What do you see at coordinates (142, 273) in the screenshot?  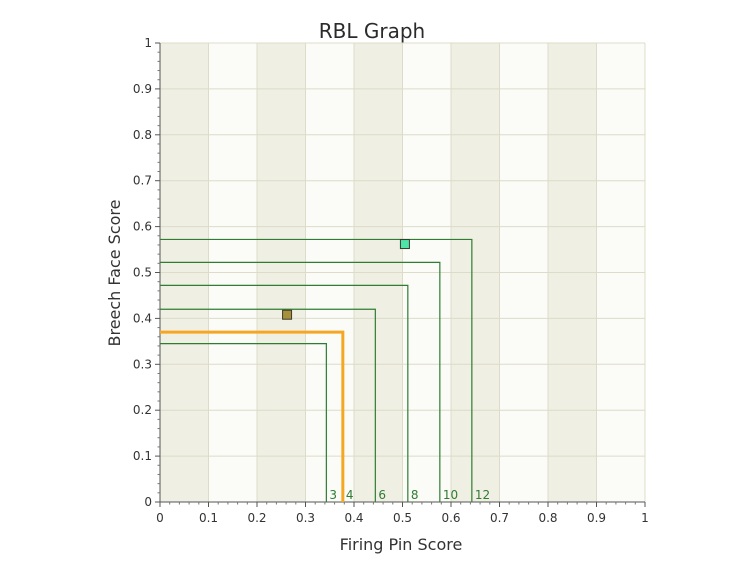 I see `y-tick-label: 0.5` at bounding box center [142, 273].